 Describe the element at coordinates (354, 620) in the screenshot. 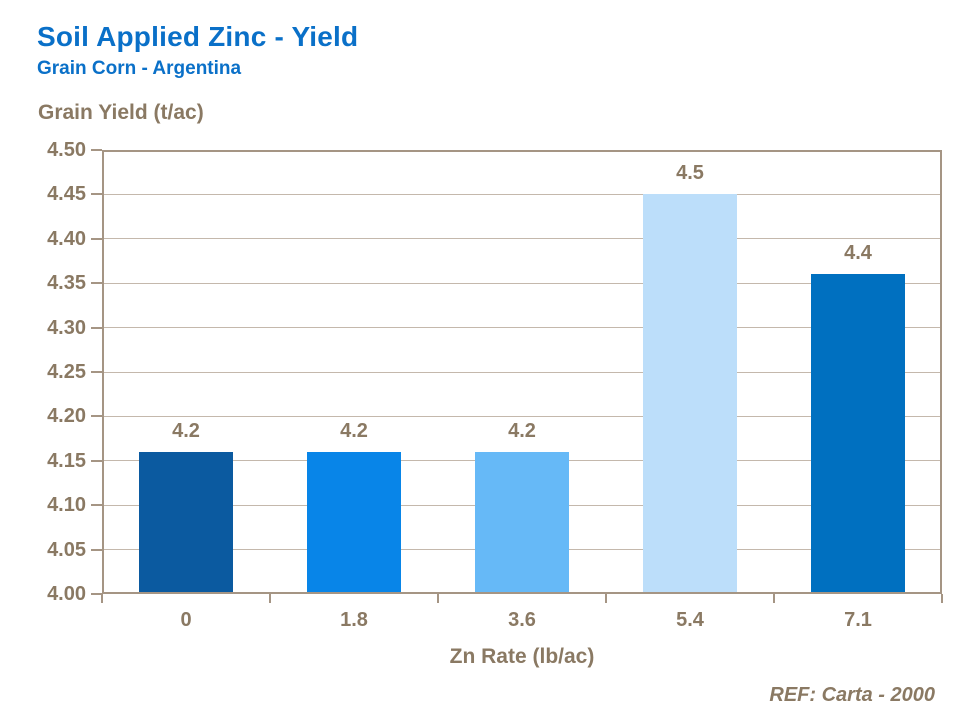

I see `x-tick-label: 1.8` at that location.